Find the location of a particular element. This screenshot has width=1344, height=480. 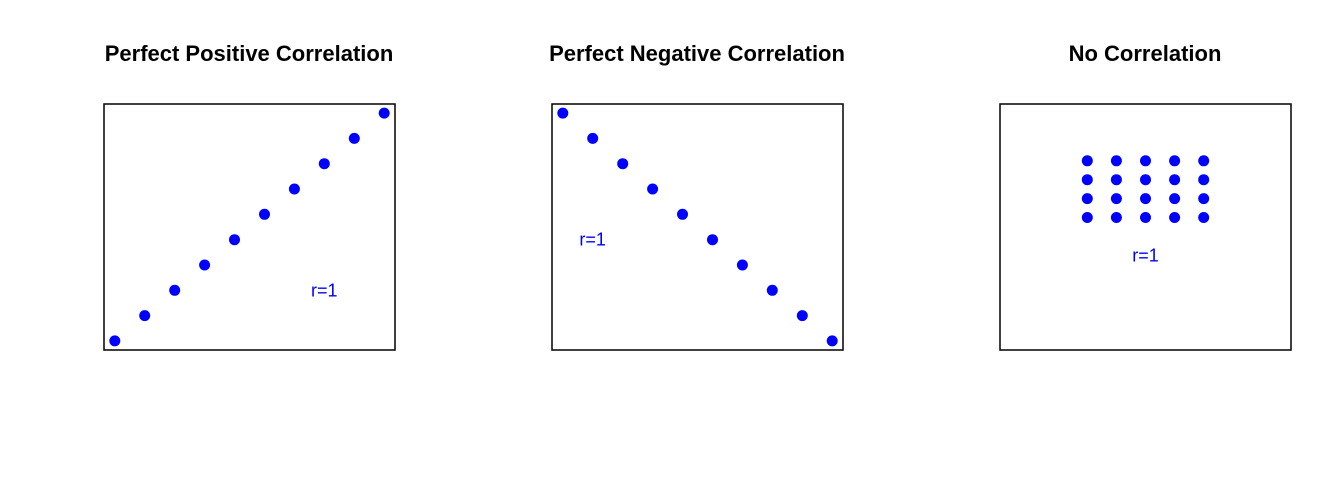

chart-title: Perfect Negative Correlation is located at coordinates (697, 53).